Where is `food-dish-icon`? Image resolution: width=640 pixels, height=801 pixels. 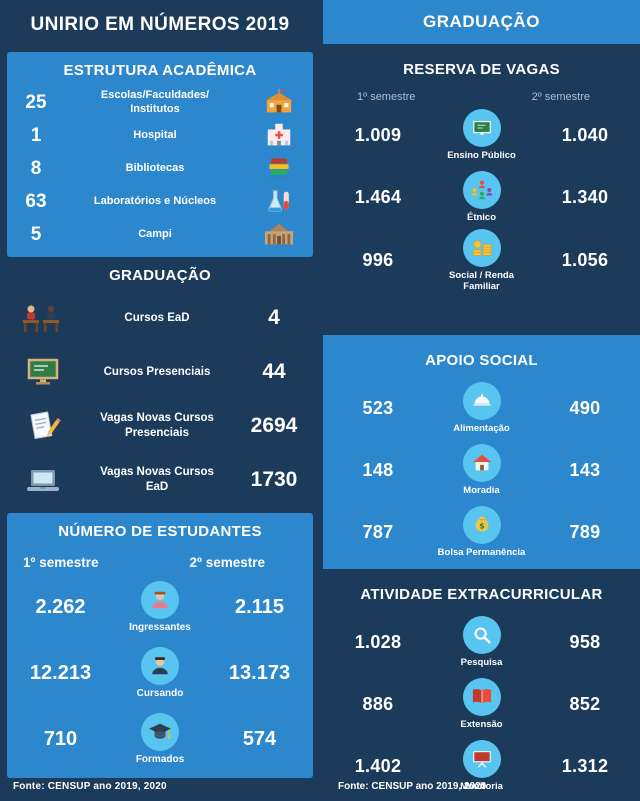
food-dish-icon is located at coordinates (481, 400).